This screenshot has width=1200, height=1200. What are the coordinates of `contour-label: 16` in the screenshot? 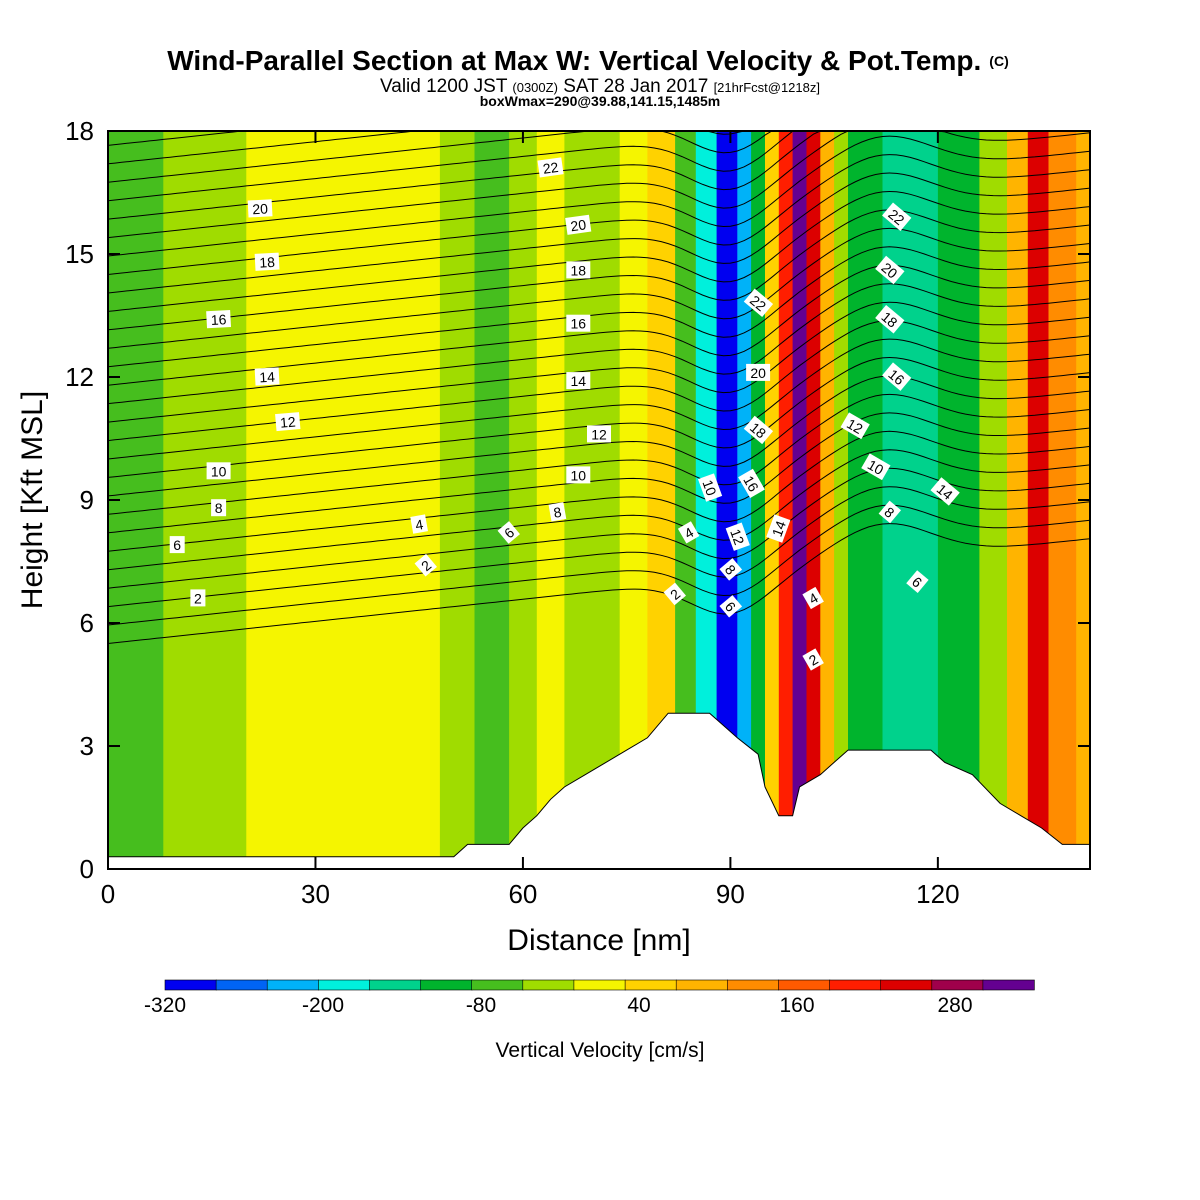 It's located at (578, 323).